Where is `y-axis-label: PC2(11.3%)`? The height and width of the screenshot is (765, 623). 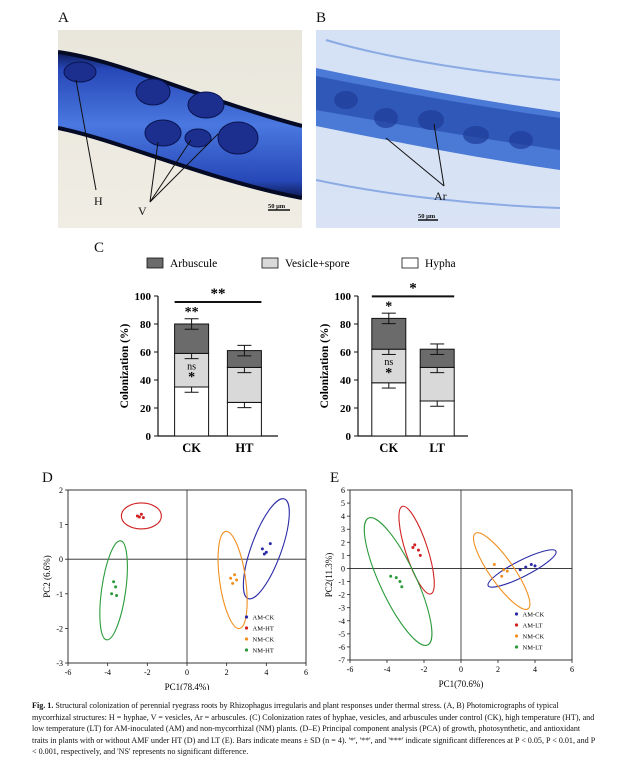
y-axis-label: PC2(11.3%) is located at coordinates (329, 575).